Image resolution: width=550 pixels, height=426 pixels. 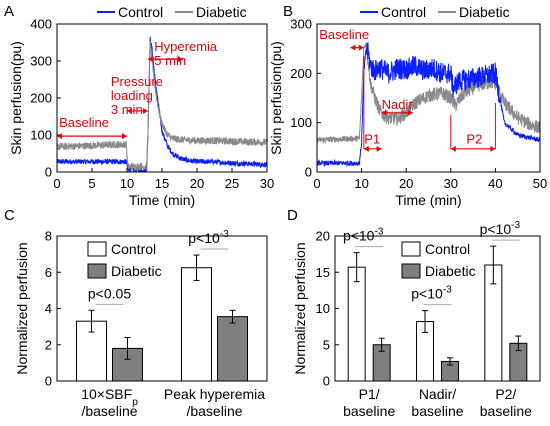 I want to click on x-tick-label: 0, so click(x=316, y=183).